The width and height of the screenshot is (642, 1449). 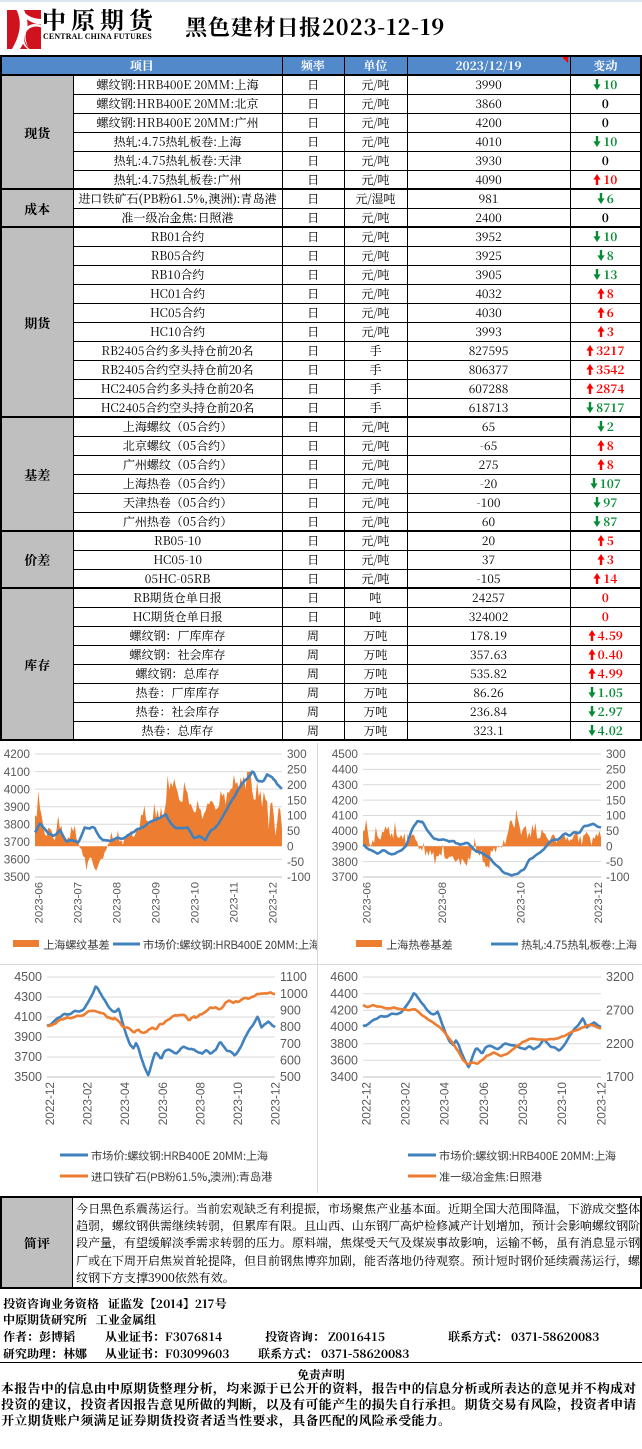 I want to click on svg-text: 600, so click(x=290, y=1061).